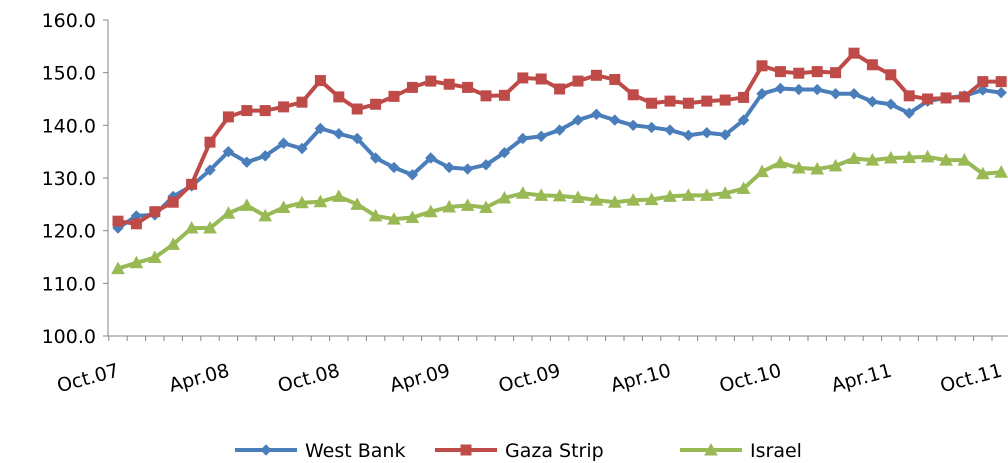  What do you see at coordinates (776, 451) in the screenshot?
I see `legend-label: Israel` at bounding box center [776, 451].